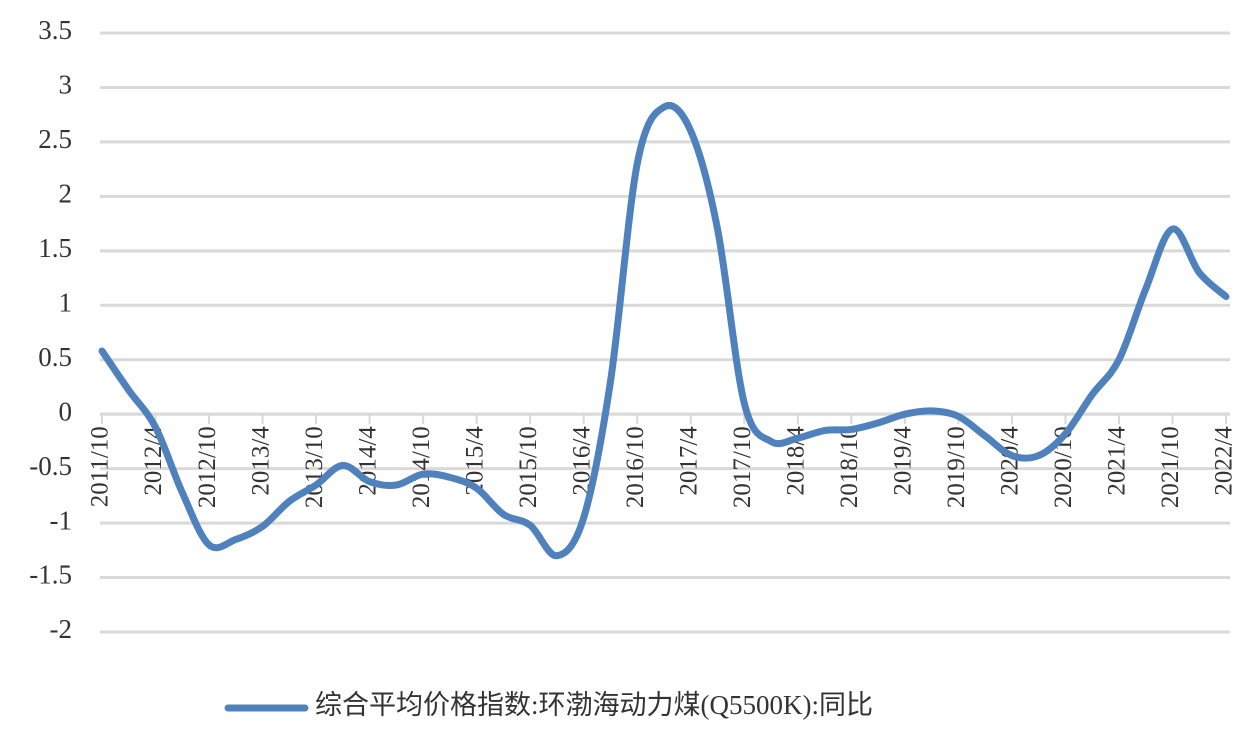  What do you see at coordinates (100, 466) in the screenshot?
I see `x-tick-label: 2011/10` at bounding box center [100, 466].